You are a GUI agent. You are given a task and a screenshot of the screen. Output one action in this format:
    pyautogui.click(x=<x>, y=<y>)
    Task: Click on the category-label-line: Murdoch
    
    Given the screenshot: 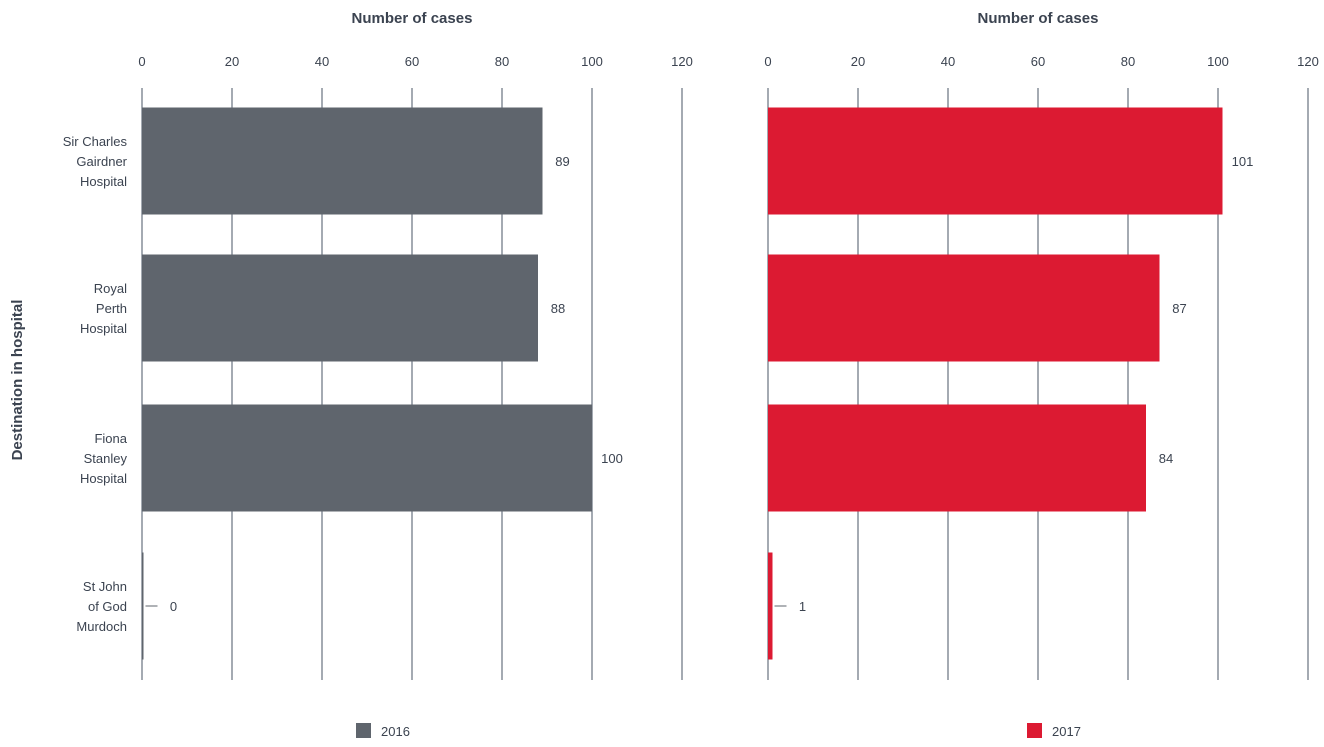 What is the action you would take?
    pyautogui.click(x=101, y=626)
    